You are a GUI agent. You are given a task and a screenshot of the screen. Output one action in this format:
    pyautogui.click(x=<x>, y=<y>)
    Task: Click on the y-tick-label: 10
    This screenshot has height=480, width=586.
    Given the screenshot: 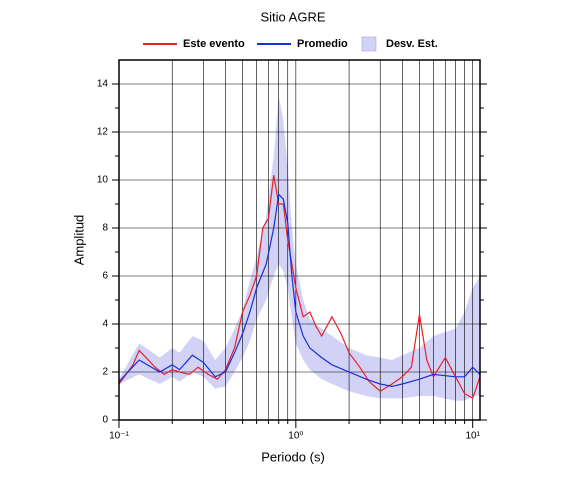 What is the action you would take?
    pyautogui.click(x=103, y=180)
    